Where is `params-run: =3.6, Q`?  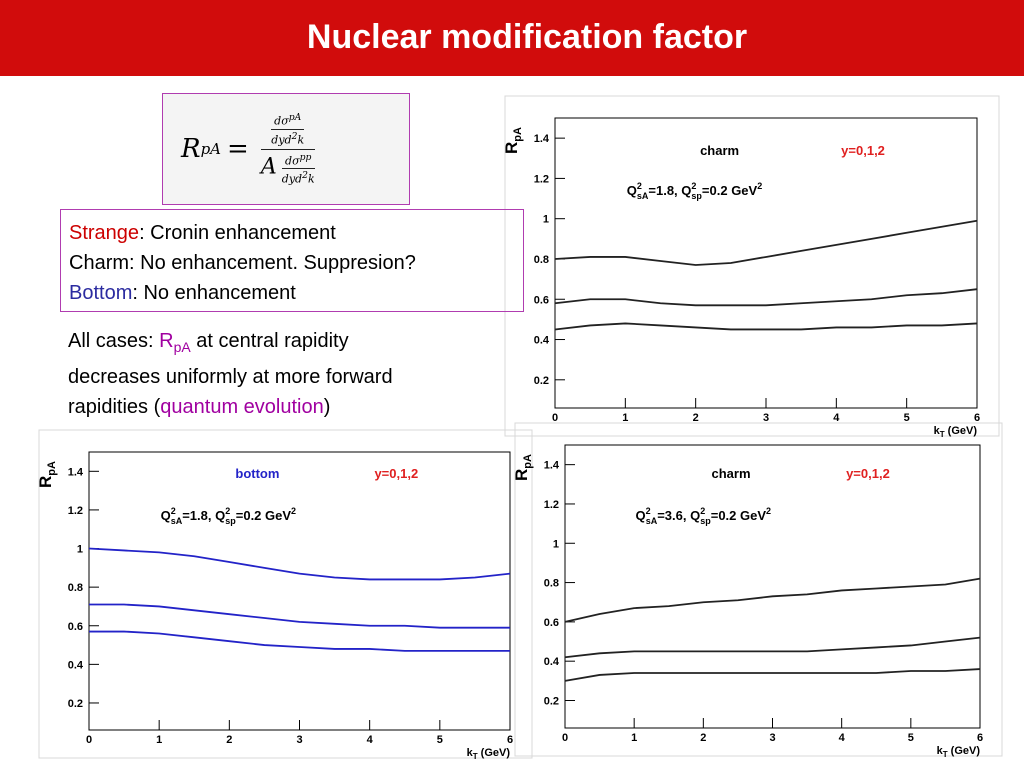 params-run: =3.6, Q is located at coordinates (678, 515).